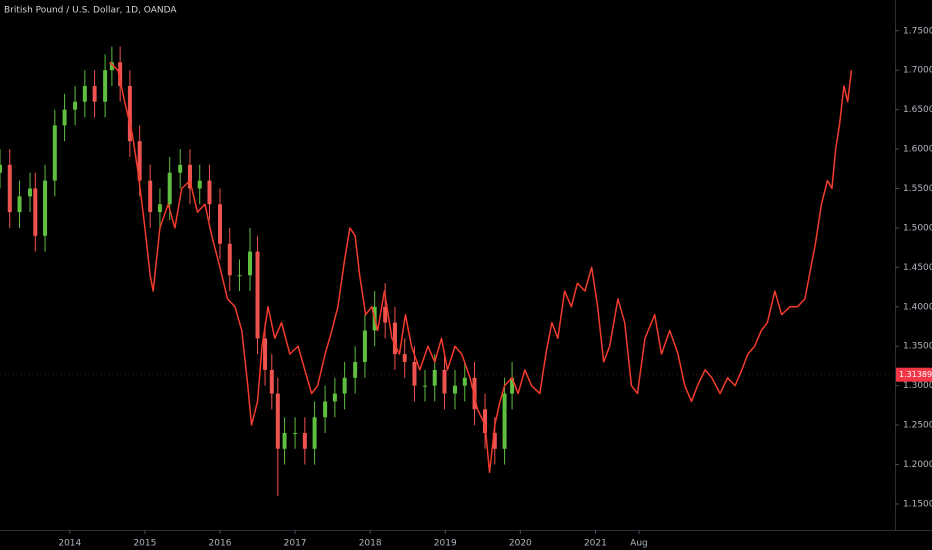  What do you see at coordinates (917, 504) in the screenshot?
I see `y-tick-label: 1.15000` at bounding box center [917, 504].